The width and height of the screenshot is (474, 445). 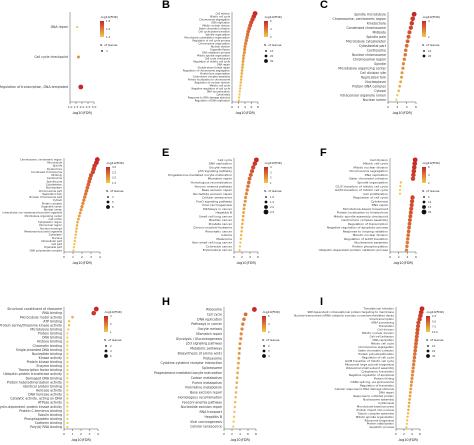 What do you see at coordinates (166, 153) in the screenshot?
I see `panel-label: E` at bounding box center [166, 153].